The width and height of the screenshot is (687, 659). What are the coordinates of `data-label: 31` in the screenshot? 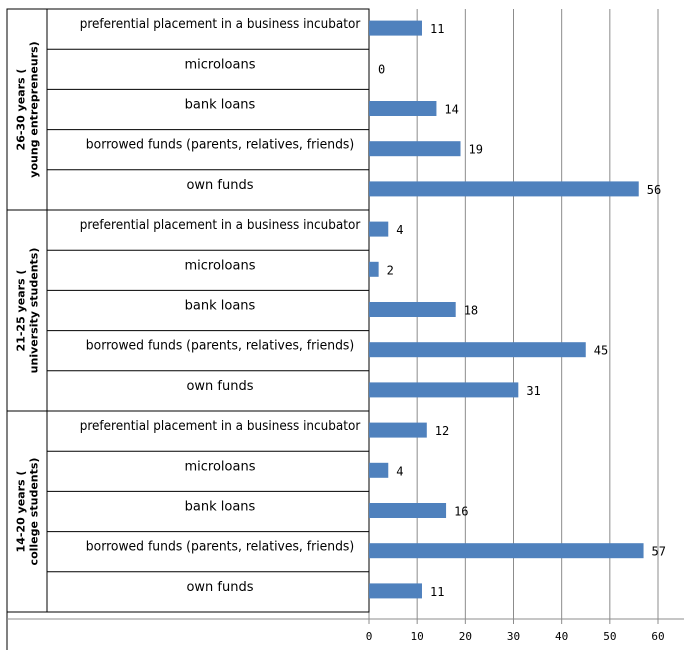 It's located at (533, 391).